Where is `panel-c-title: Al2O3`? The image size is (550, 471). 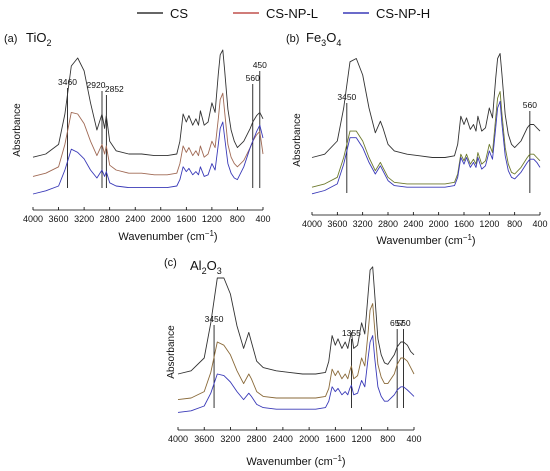
panel-c-title: Al2O3 is located at coordinates (206, 267).